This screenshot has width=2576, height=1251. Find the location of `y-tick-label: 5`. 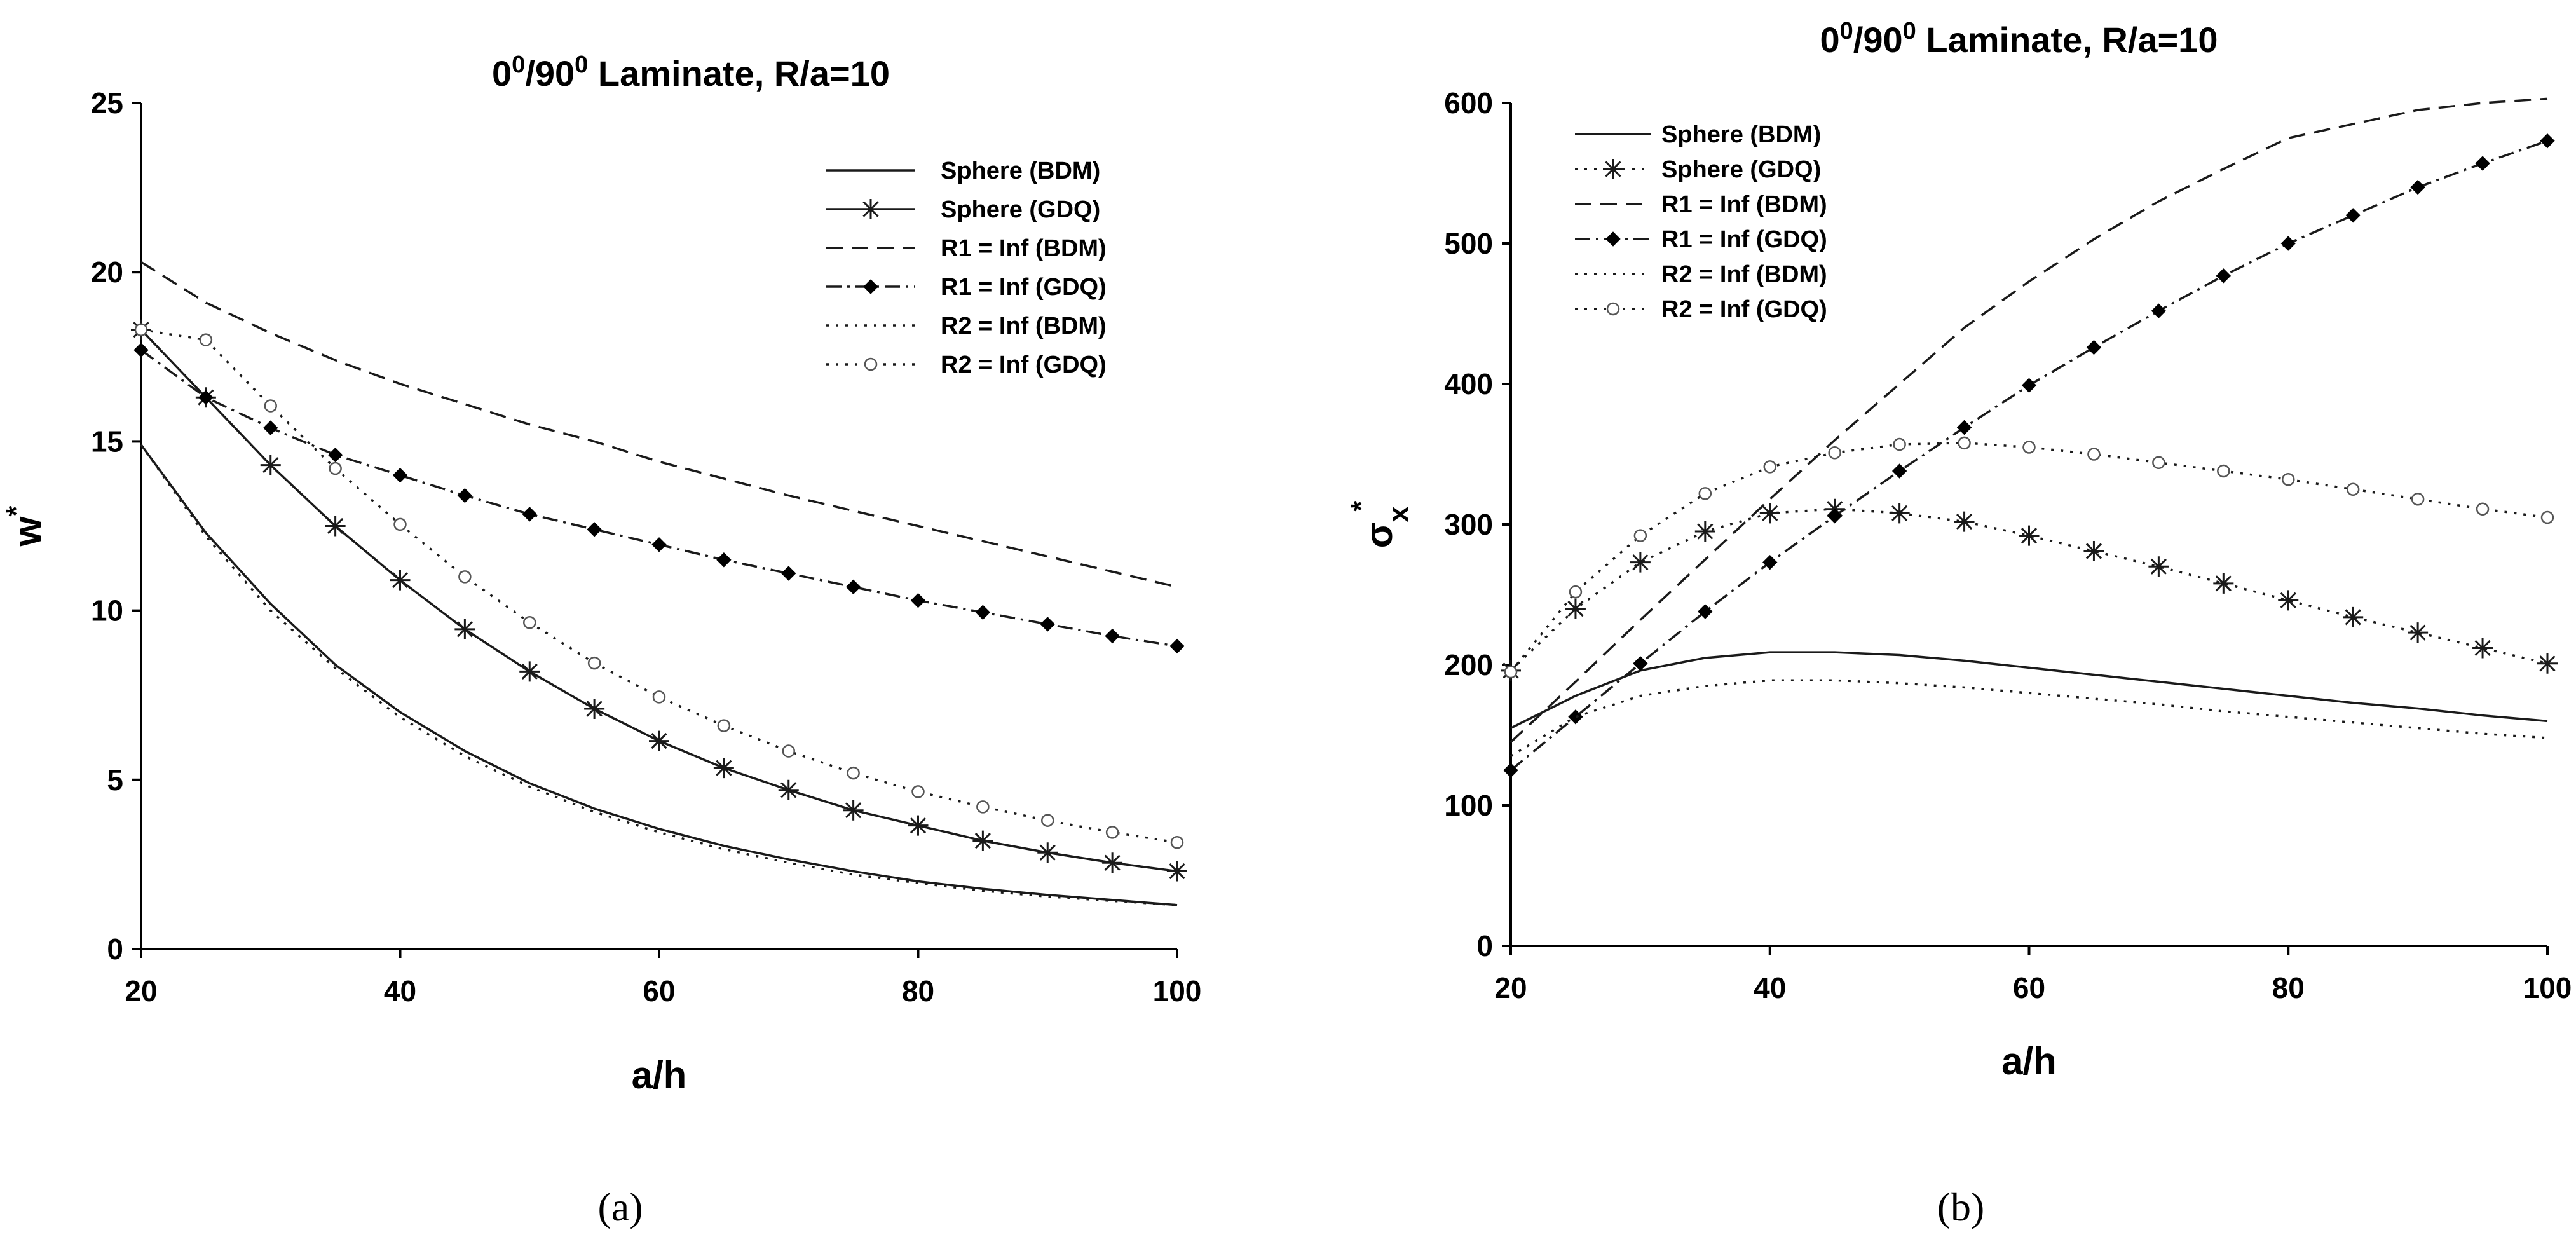

y-tick-label: 5 is located at coordinates (115, 779).